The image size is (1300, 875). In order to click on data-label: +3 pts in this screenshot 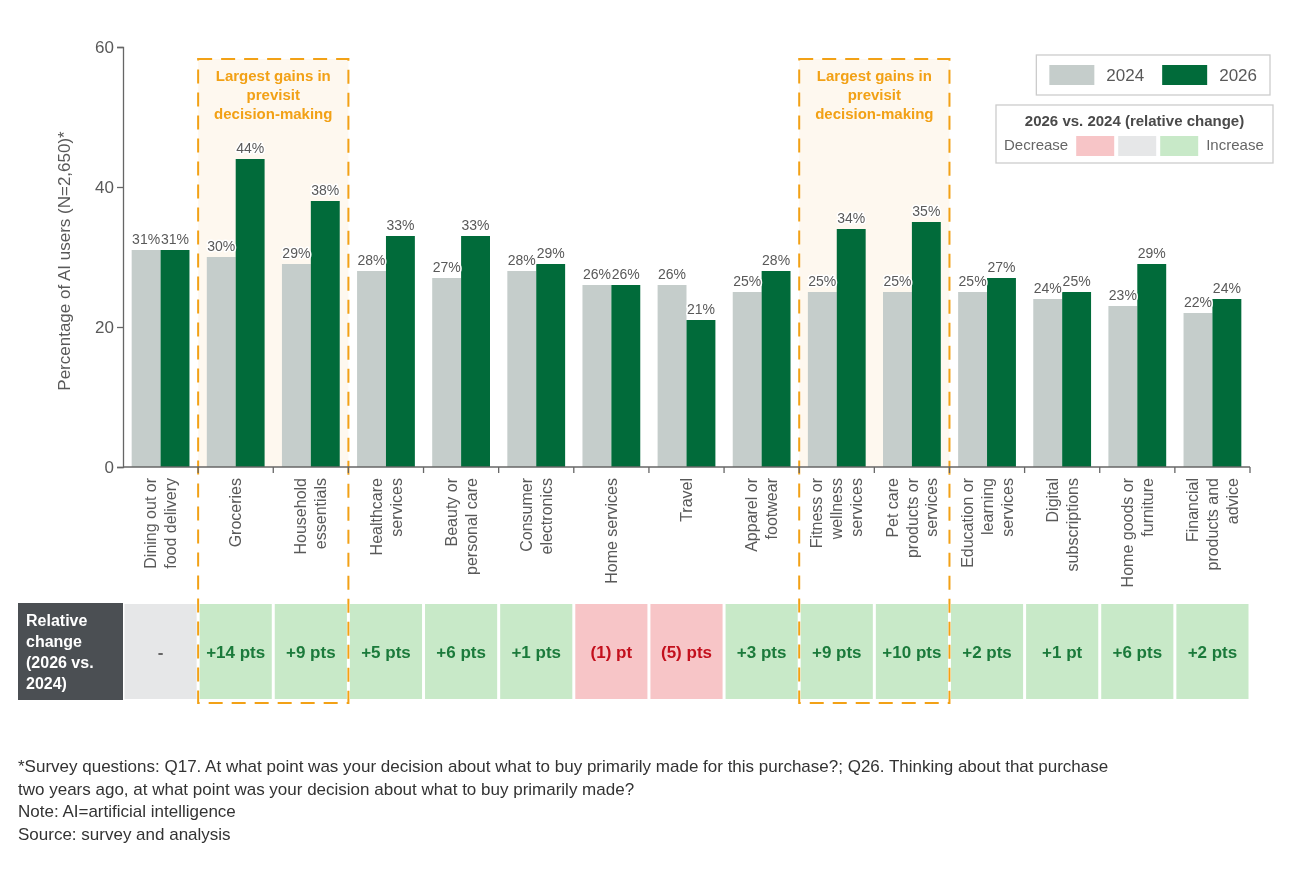, I will do `click(761, 652)`.